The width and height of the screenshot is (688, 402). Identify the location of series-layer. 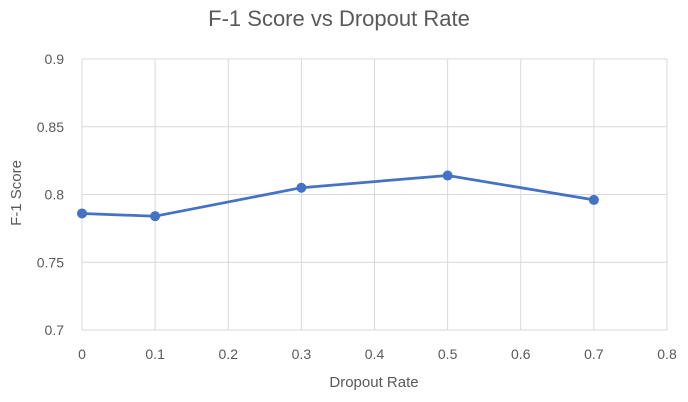
(338, 196).